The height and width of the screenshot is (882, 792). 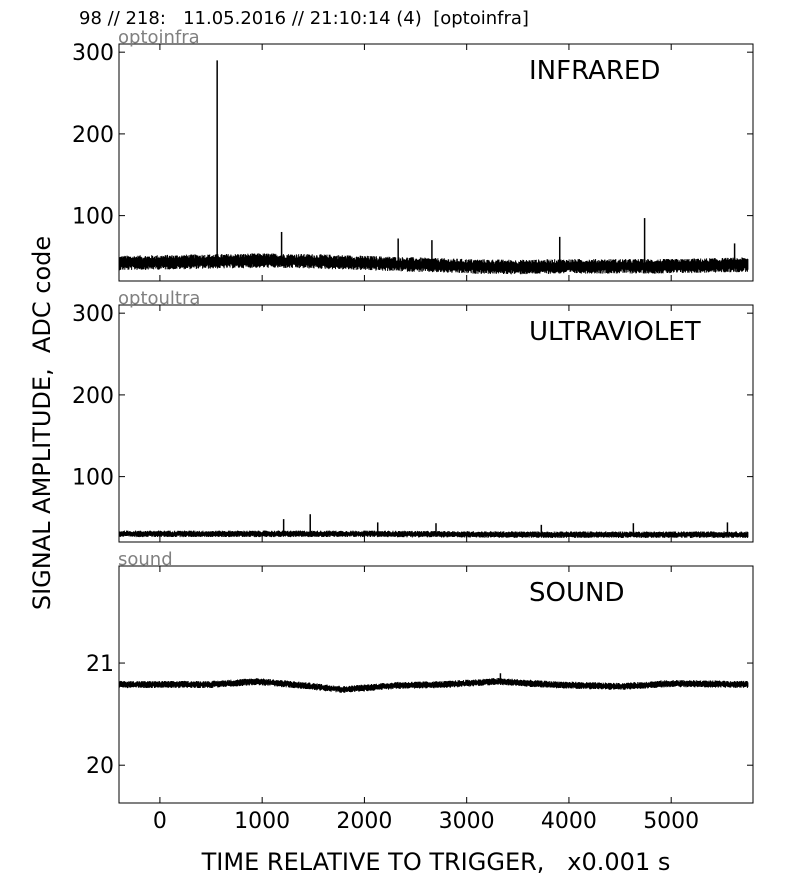 I want to click on channel-label: optoultra, so click(x=159, y=298).